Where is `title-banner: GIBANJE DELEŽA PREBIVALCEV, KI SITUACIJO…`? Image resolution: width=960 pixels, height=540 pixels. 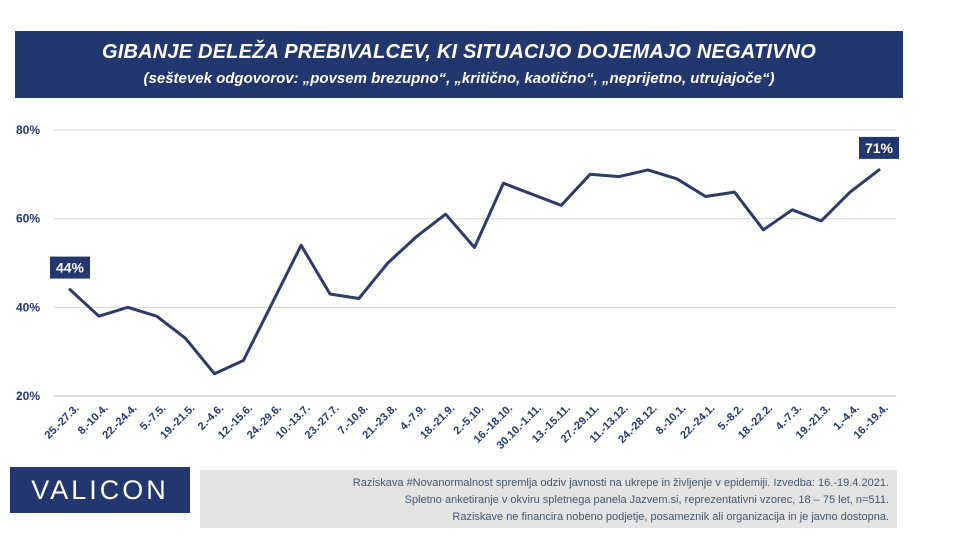 title-banner: GIBANJE DELEŽA PREBIVALCEV, KI SITUACIJO… is located at coordinates (459, 64).